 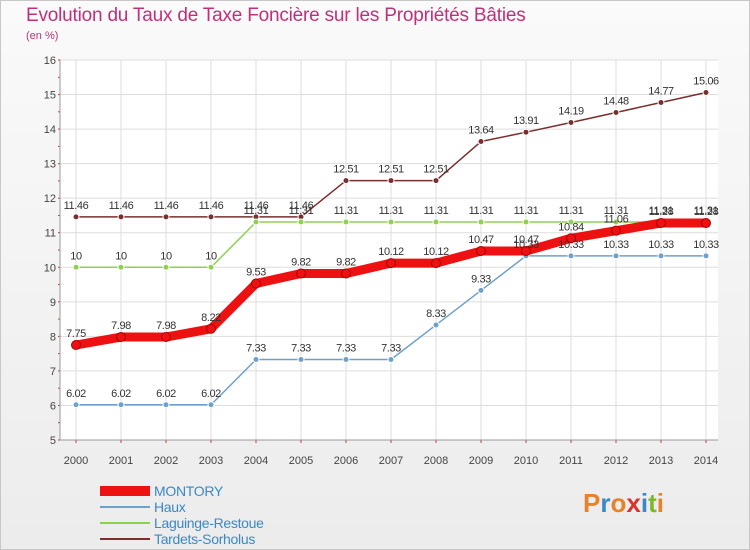 What do you see at coordinates (125, 491) in the screenshot?
I see `legend-swatch-montory` at bounding box center [125, 491].